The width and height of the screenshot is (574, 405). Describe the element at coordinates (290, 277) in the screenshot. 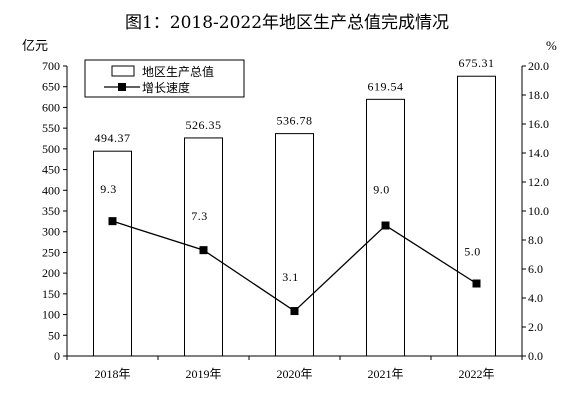

I see `growth-value-label: 3.1` at that location.